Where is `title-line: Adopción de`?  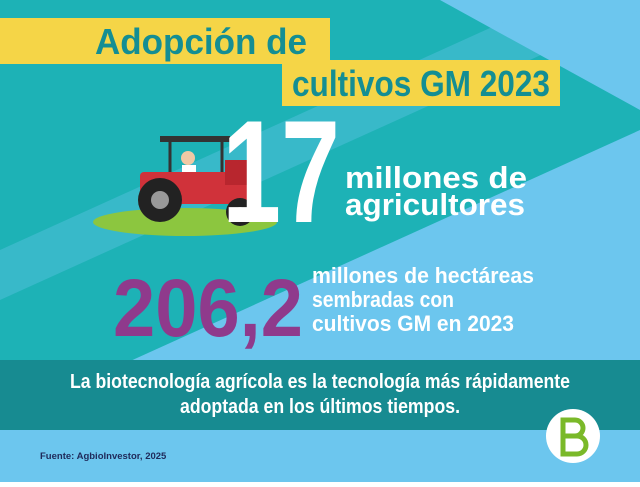
title-line: Adopción de is located at coordinates (201, 41).